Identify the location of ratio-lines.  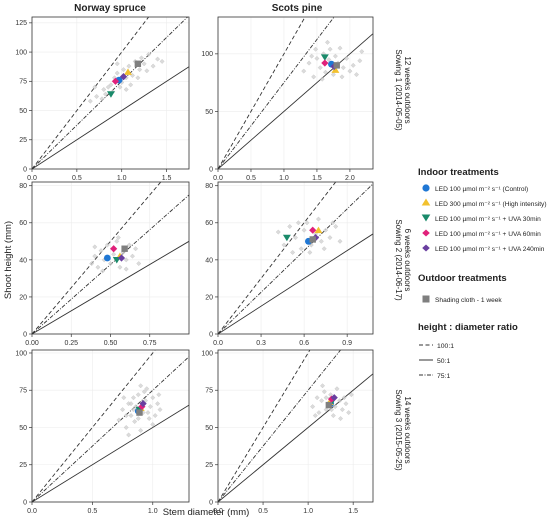
(295, 426).